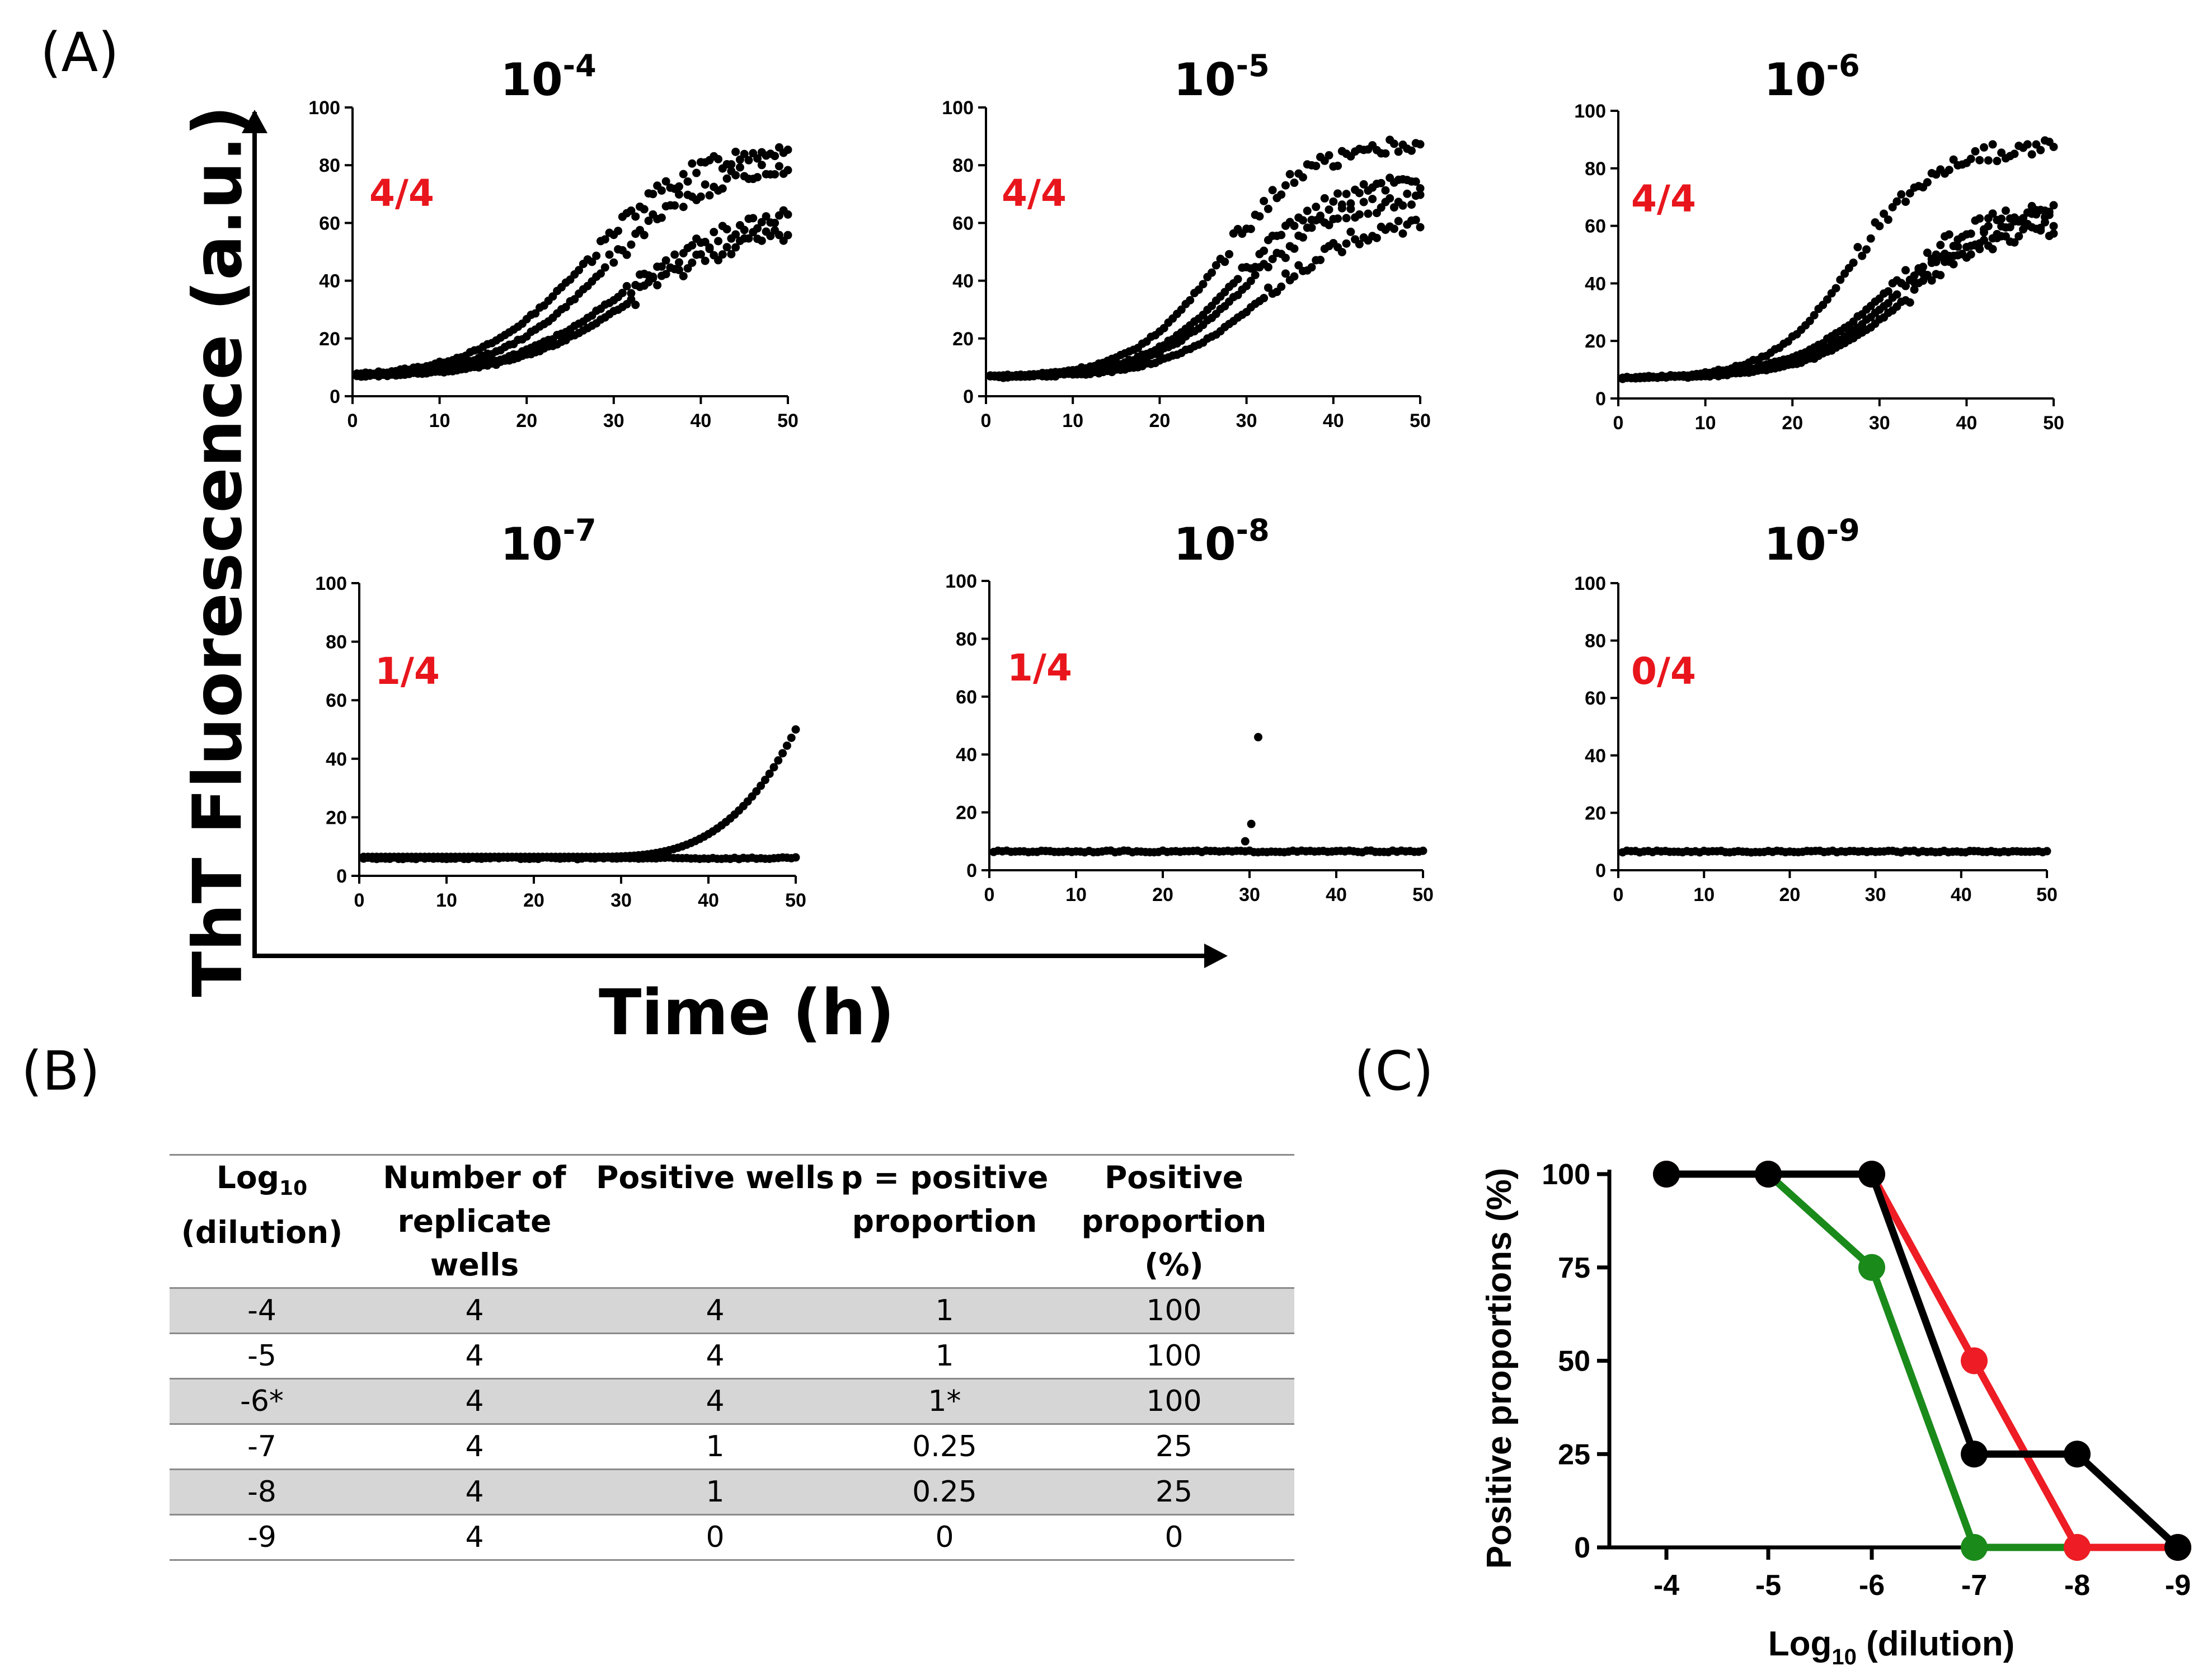 This screenshot has width=2212, height=1675. Describe the element at coordinates (969, 396) in the screenshot. I see `y-tick-label: 0` at that location.